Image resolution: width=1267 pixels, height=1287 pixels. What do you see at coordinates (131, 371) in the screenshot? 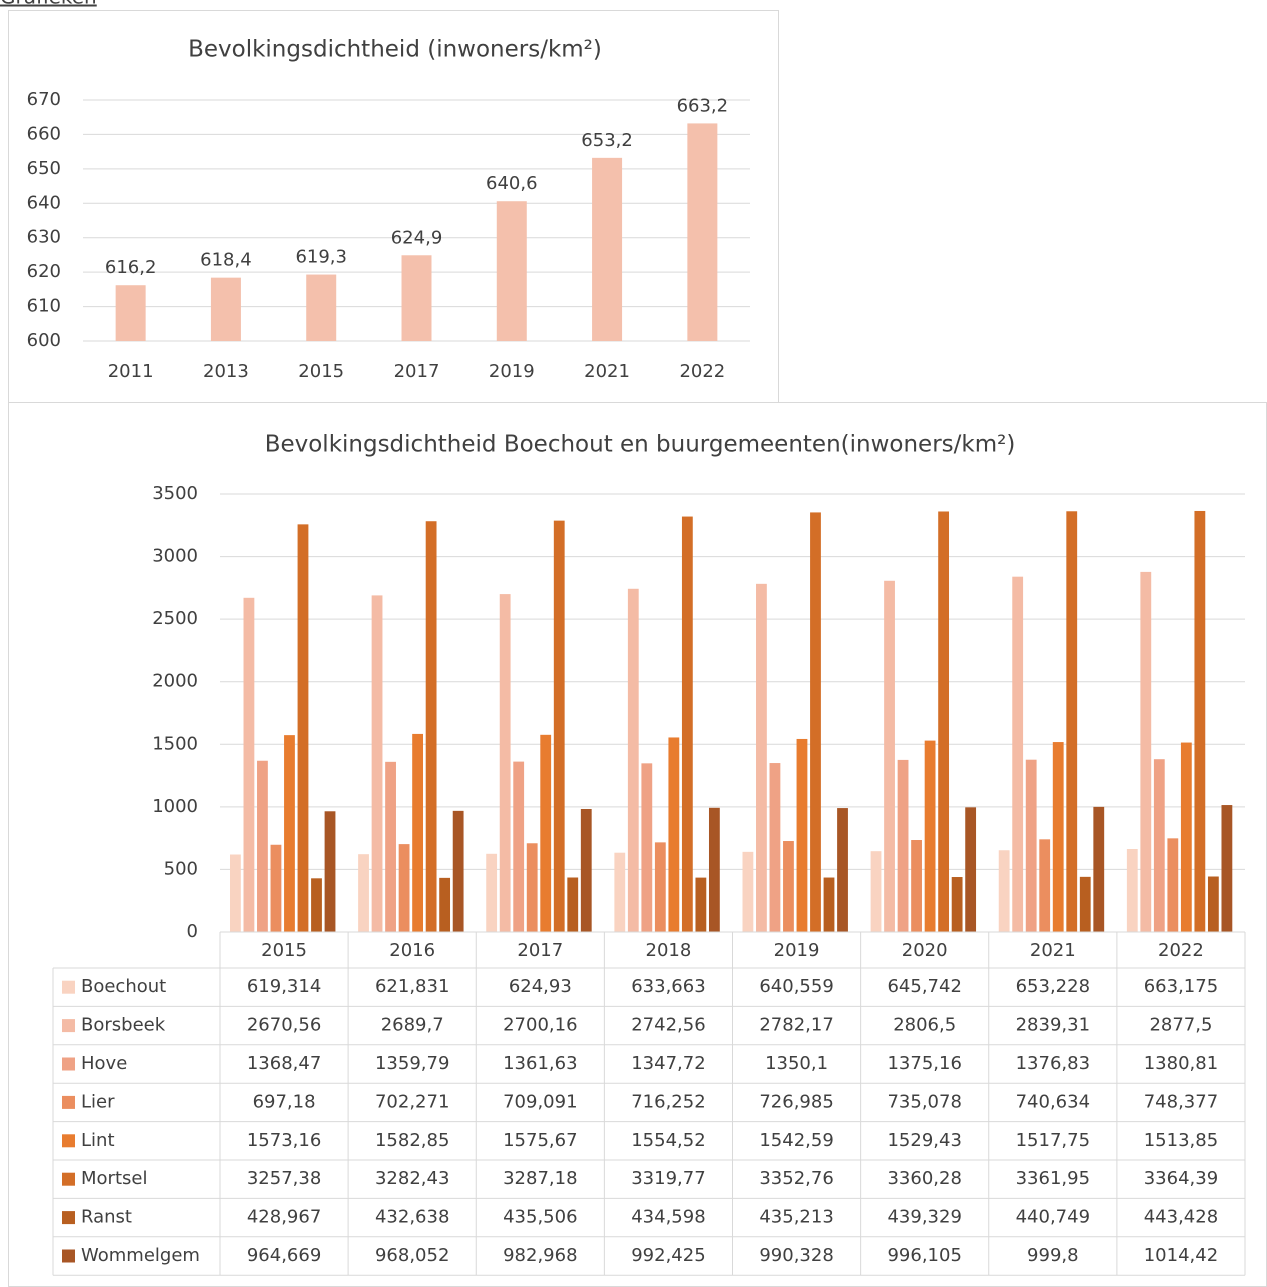
I see `x-tick-label: 2011` at bounding box center [131, 371].